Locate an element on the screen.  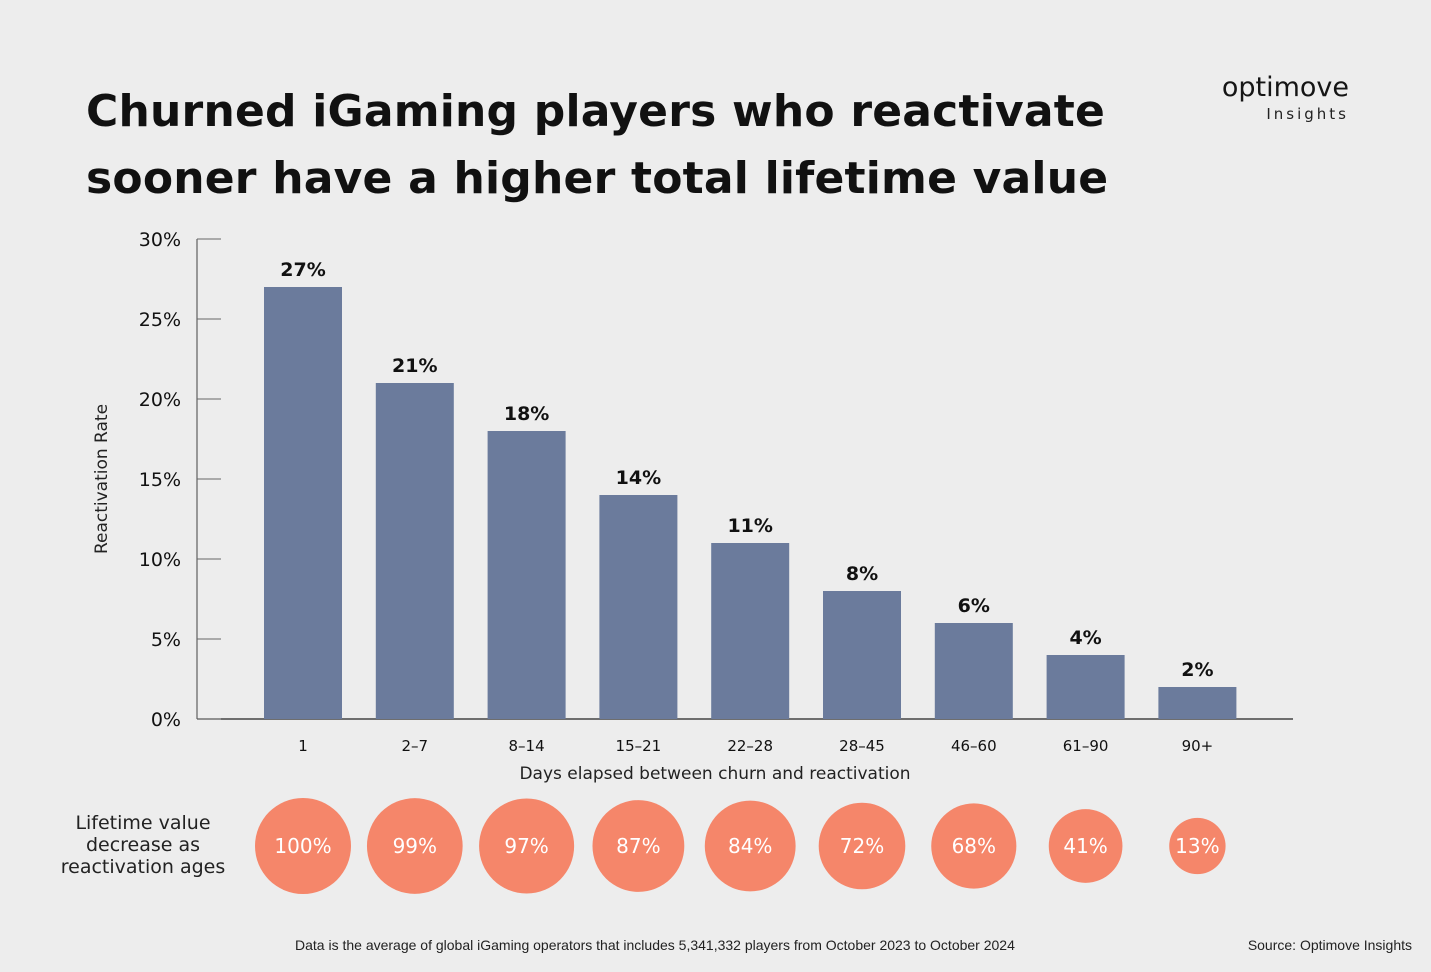
y-tick-label: 10% is located at coordinates (160, 560).